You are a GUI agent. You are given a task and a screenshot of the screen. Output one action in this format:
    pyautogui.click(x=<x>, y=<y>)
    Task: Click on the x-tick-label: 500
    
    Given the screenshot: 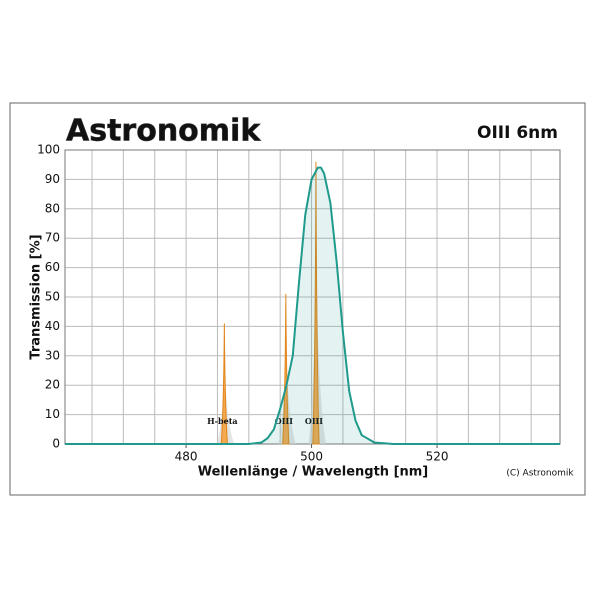 What is the action you would take?
    pyautogui.click(x=311, y=457)
    